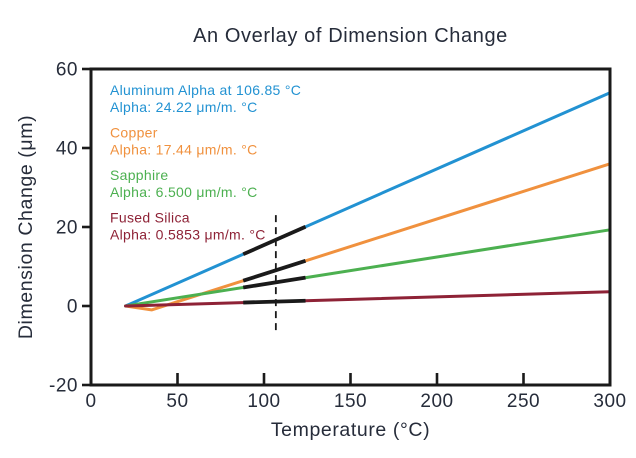 This screenshot has width=636, height=458. I want to click on highlight-segment-fused-silica, so click(274, 301).